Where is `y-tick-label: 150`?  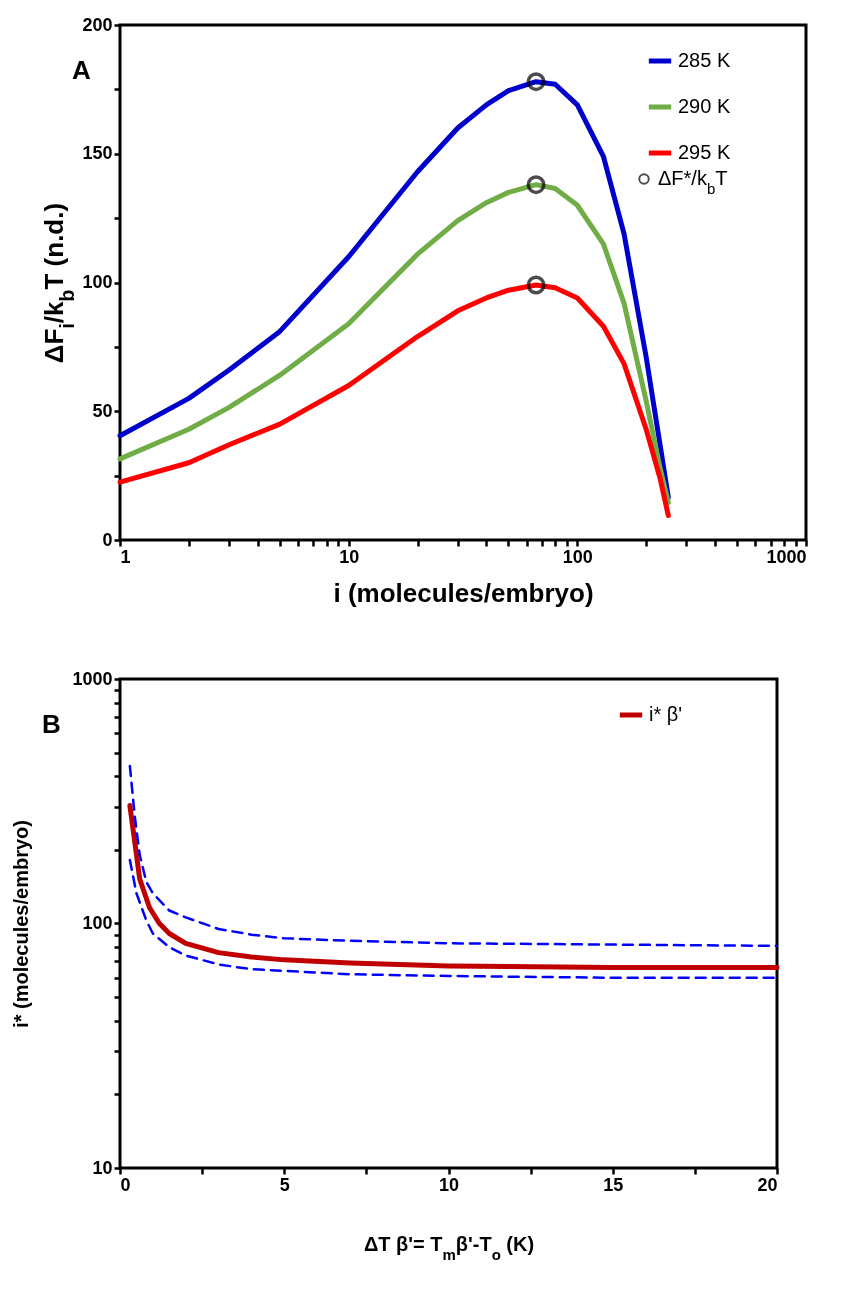
y-tick-label: 150 is located at coordinates (97, 153).